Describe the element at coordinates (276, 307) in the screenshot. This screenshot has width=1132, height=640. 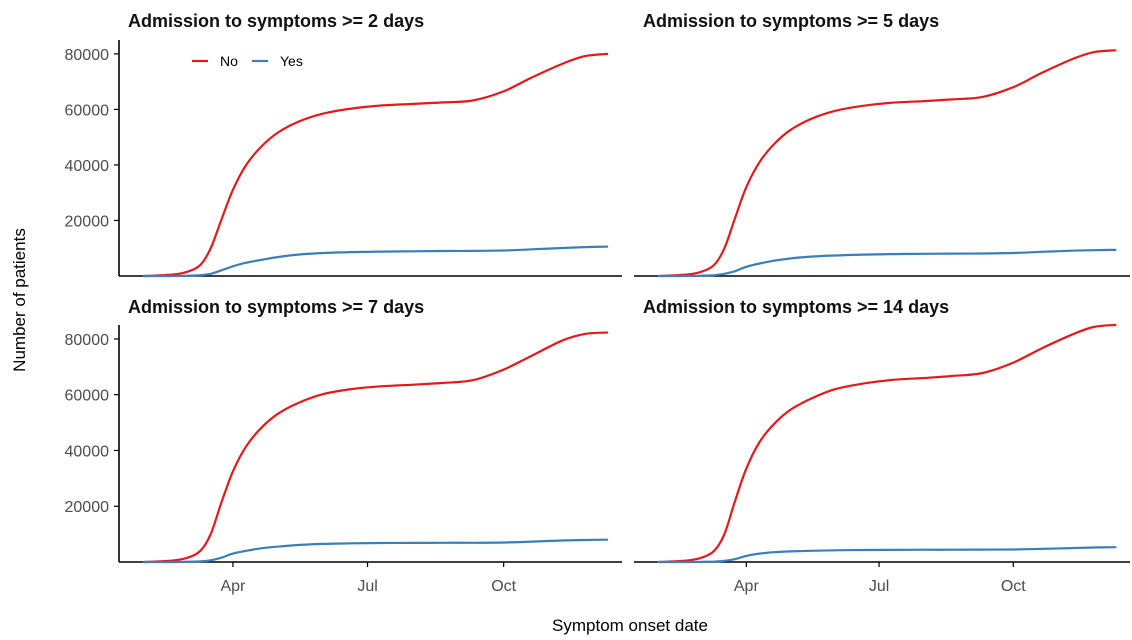
I see `panel-title: Admission to symptoms >= 7 days` at that location.